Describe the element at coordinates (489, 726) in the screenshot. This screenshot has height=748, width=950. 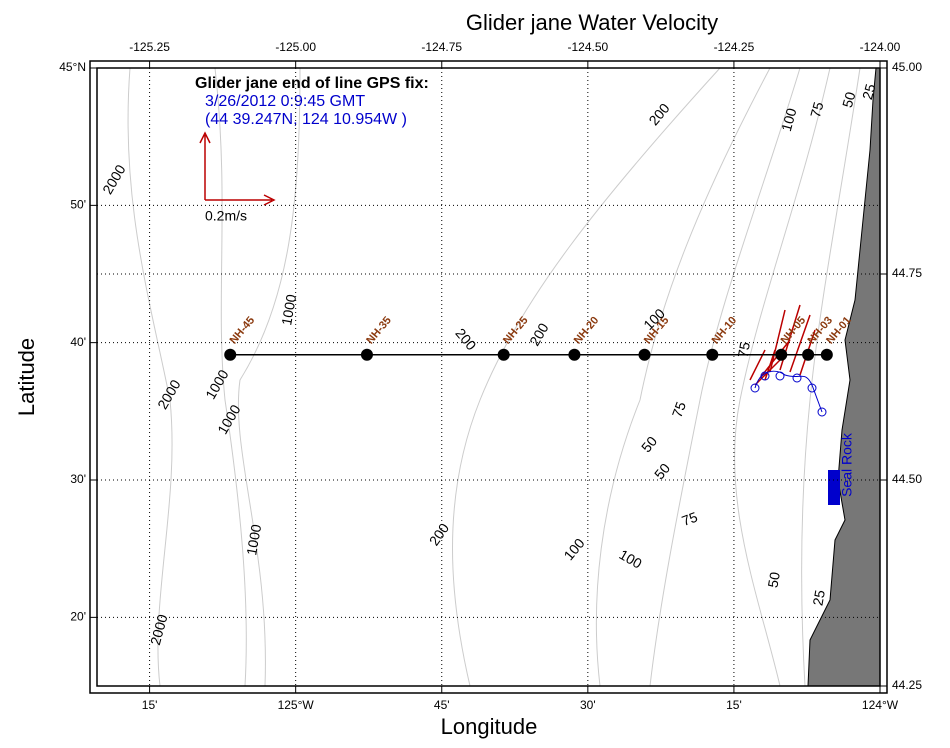
I see `x-axis-label: Longitude` at that location.